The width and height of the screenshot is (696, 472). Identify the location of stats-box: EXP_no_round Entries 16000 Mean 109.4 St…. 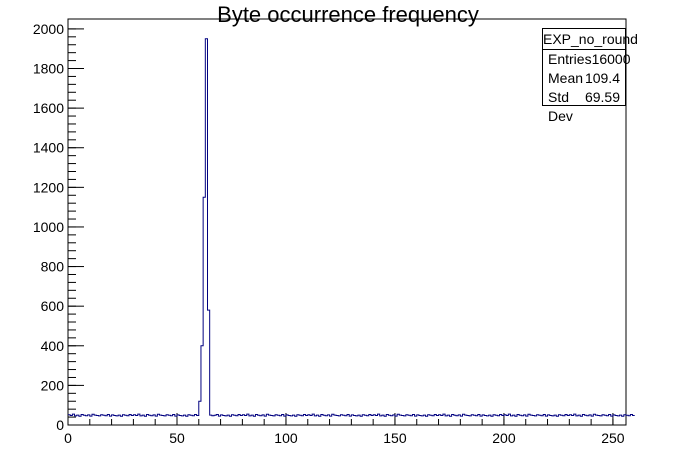
(590, 76).